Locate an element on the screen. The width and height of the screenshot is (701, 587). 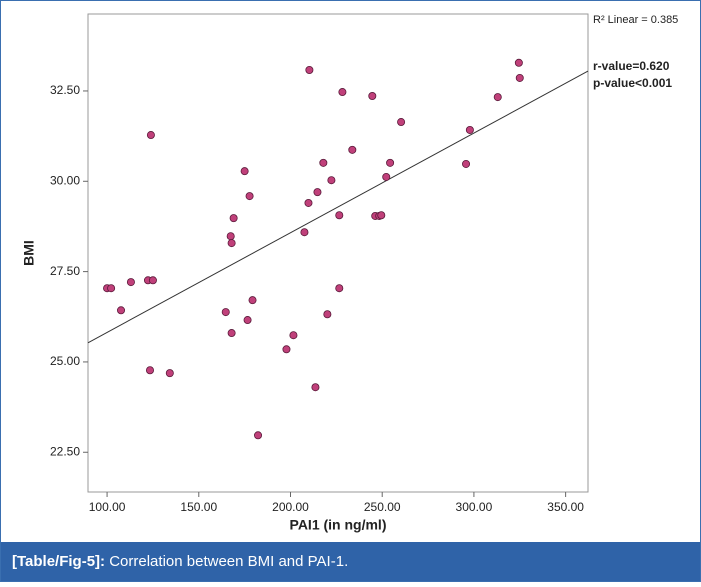
caption-bar is located at coordinates (350, 561).